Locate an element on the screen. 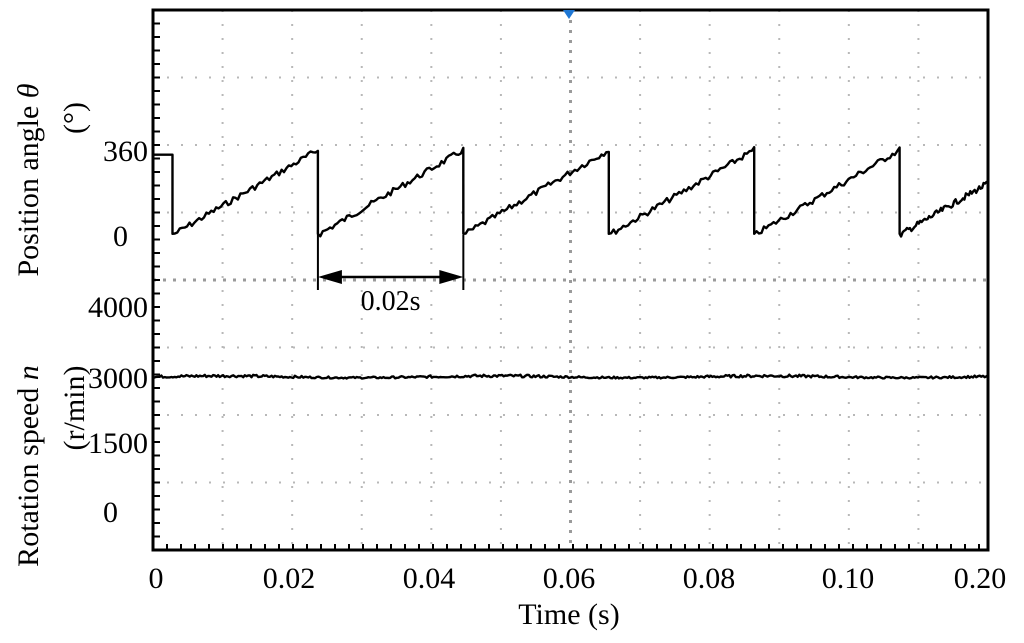  x-axis-title: Time (s) is located at coordinates (568, 614).